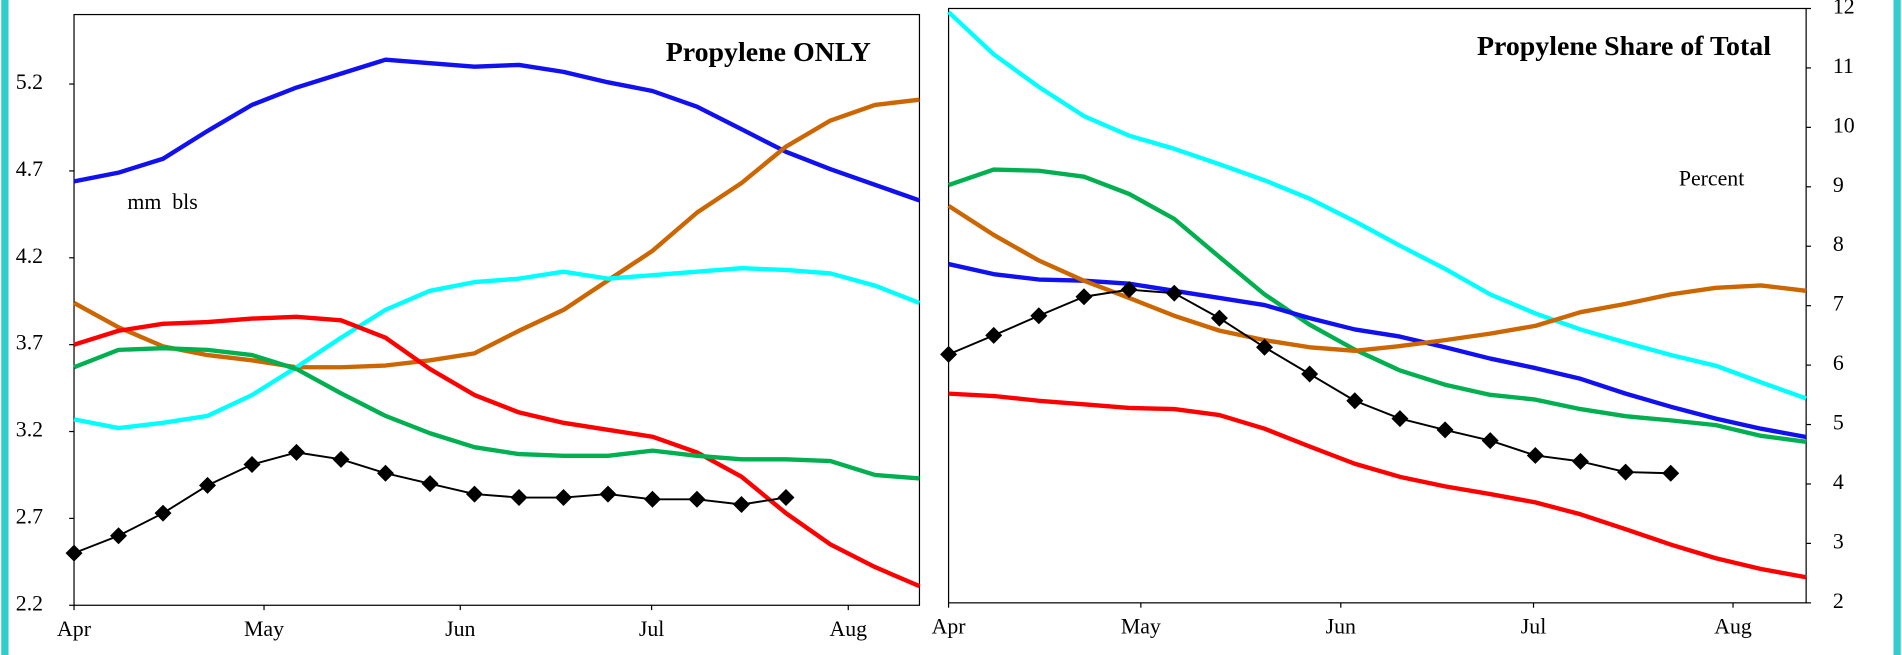 Image resolution: width=1902 pixels, height=655 pixels. Describe the element at coordinates (1838, 304) in the screenshot. I see `y-tick-label: 7` at that location.